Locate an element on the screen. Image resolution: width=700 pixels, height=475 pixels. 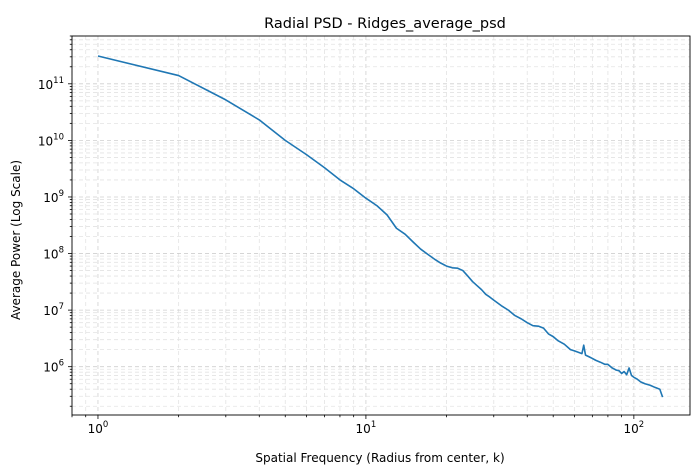
y-tick-labels: 10⁶ 10⁷ 10⁸ 10⁹ 10¹⁰ 10¹¹ is located at coordinates (51, 225).